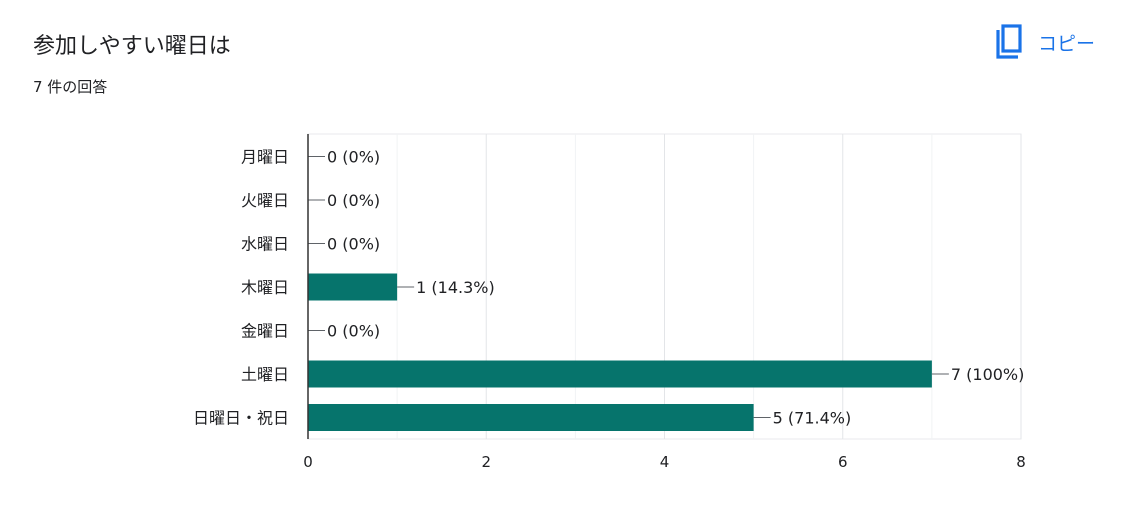 The image size is (1140, 524). I want to click on response-count: 7 件の回答, so click(70, 87).